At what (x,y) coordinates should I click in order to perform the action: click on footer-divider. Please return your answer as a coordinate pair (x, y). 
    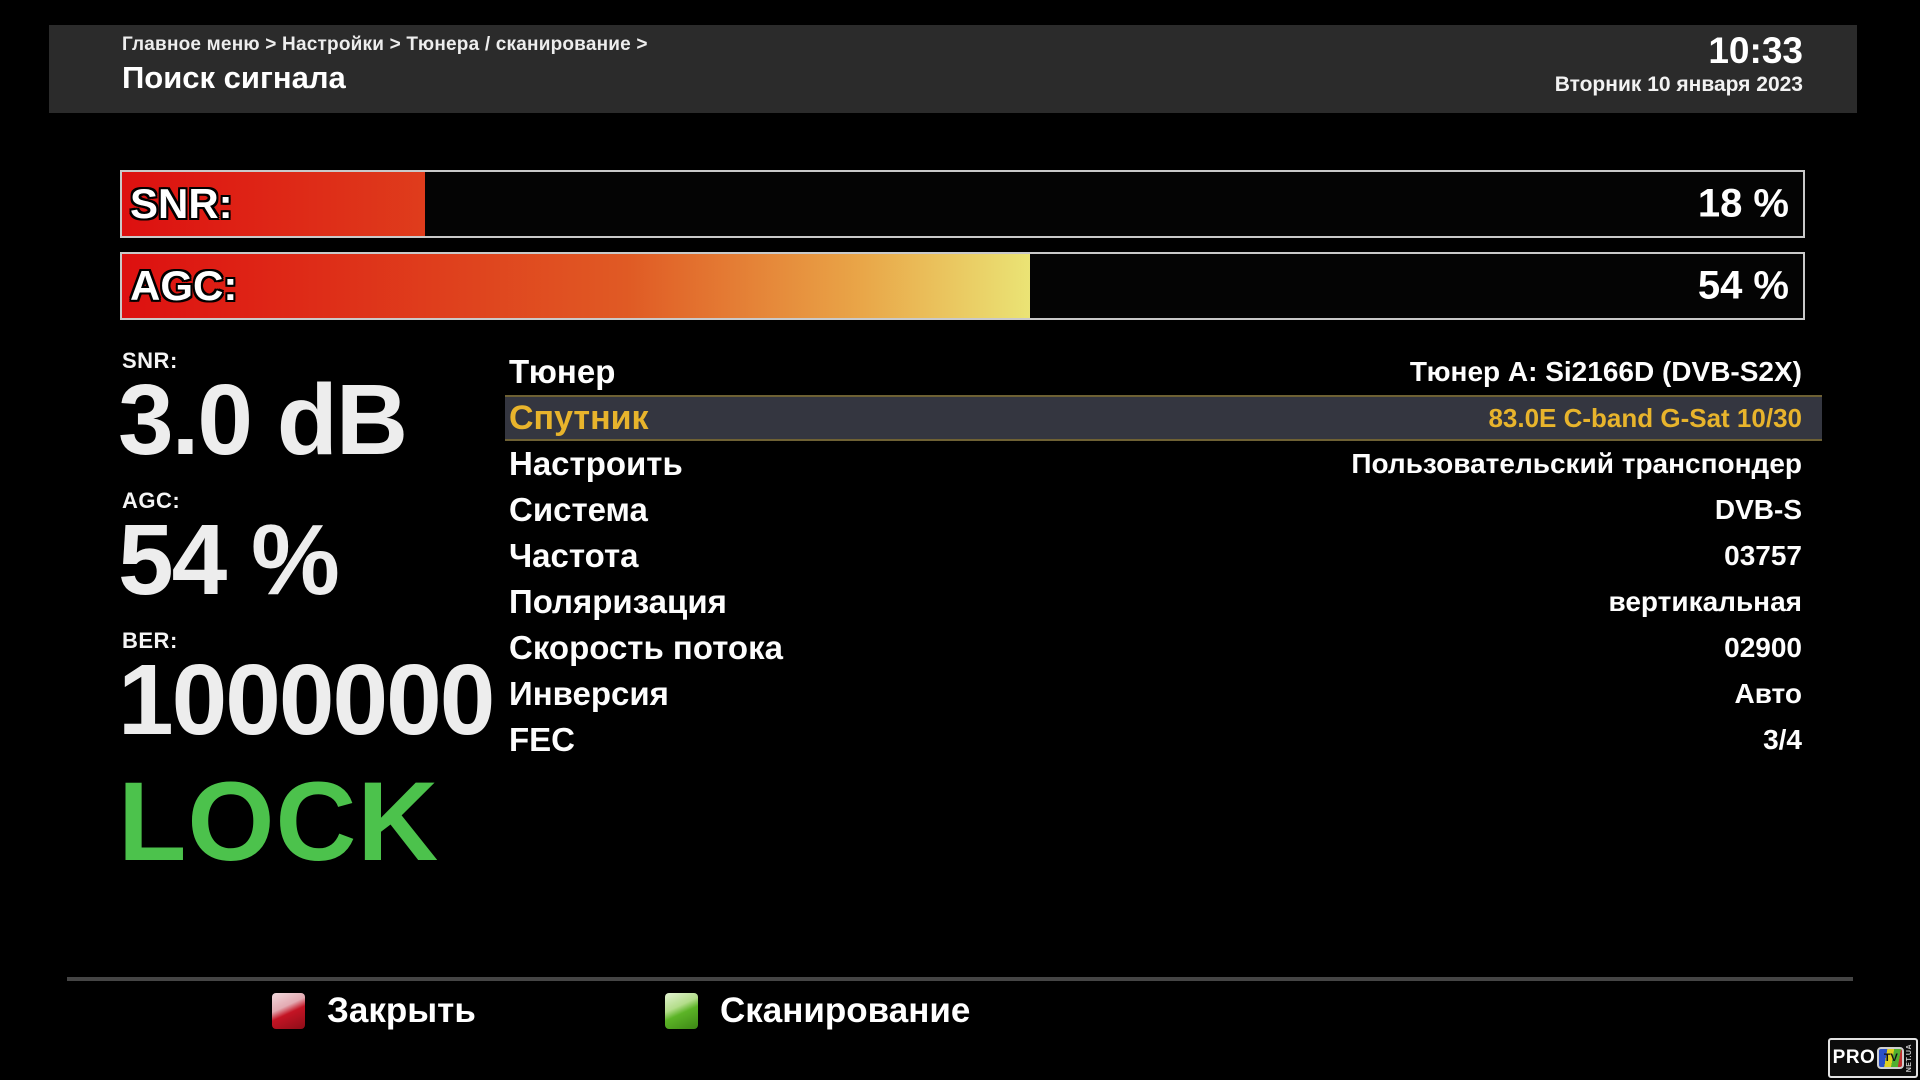
    Looking at the image, I should click on (960, 979).